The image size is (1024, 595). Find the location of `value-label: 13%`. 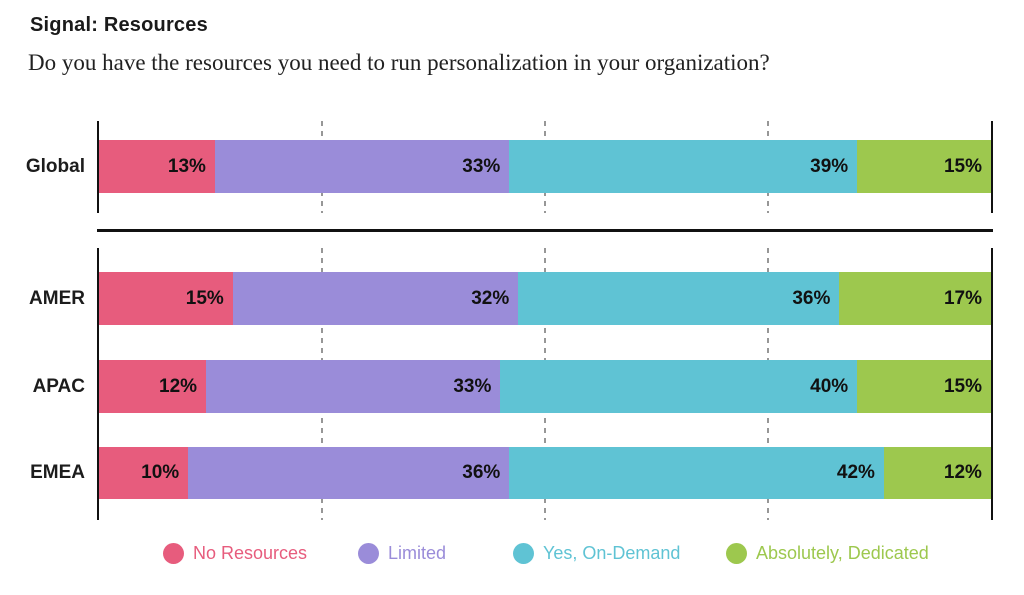

value-label: 13% is located at coordinates (186, 166).